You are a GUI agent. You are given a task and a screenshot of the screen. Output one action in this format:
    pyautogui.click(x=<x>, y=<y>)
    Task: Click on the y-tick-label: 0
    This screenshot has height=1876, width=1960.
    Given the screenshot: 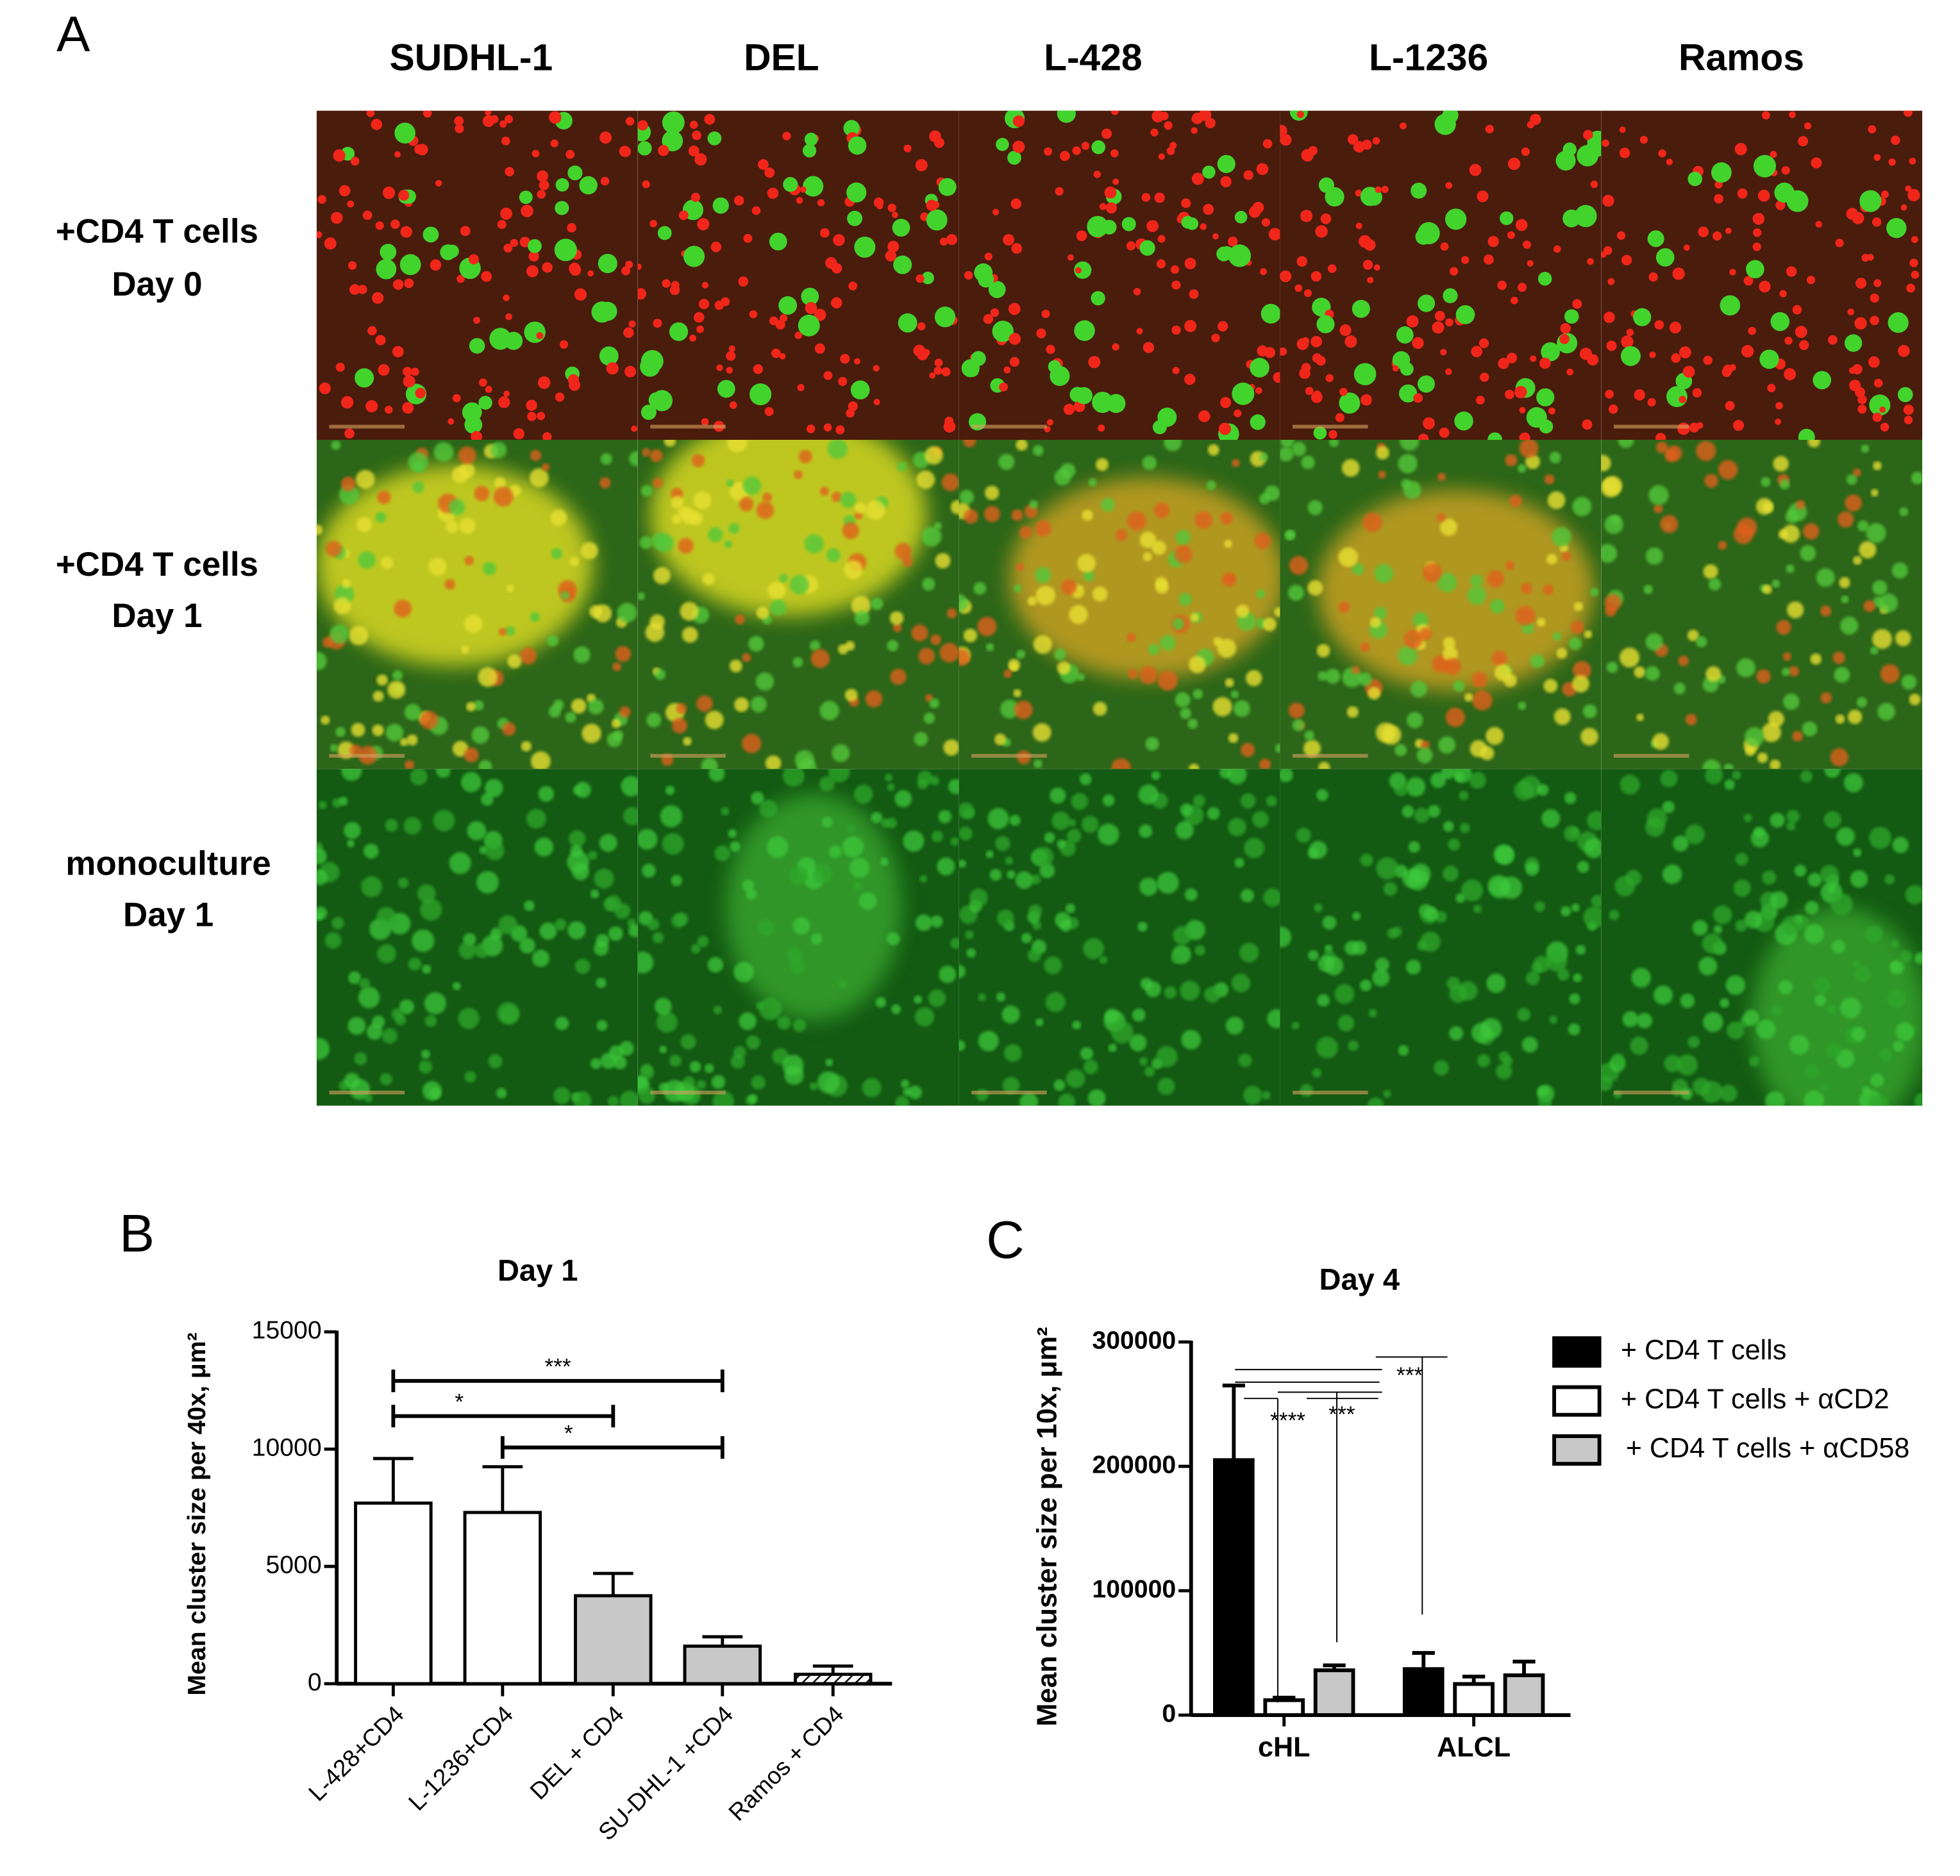 What is the action you would take?
    pyautogui.click(x=1169, y=1713)
    